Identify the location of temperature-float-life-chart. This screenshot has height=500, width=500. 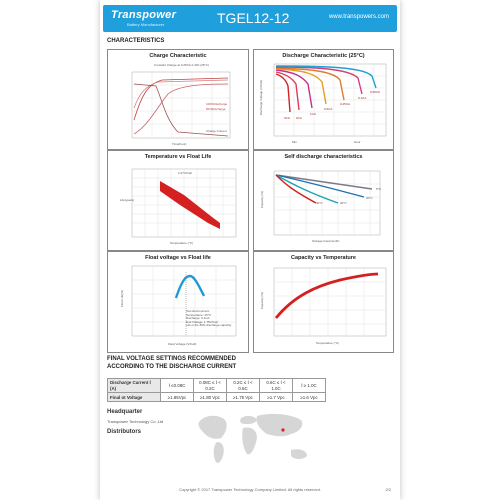
(184, 203).